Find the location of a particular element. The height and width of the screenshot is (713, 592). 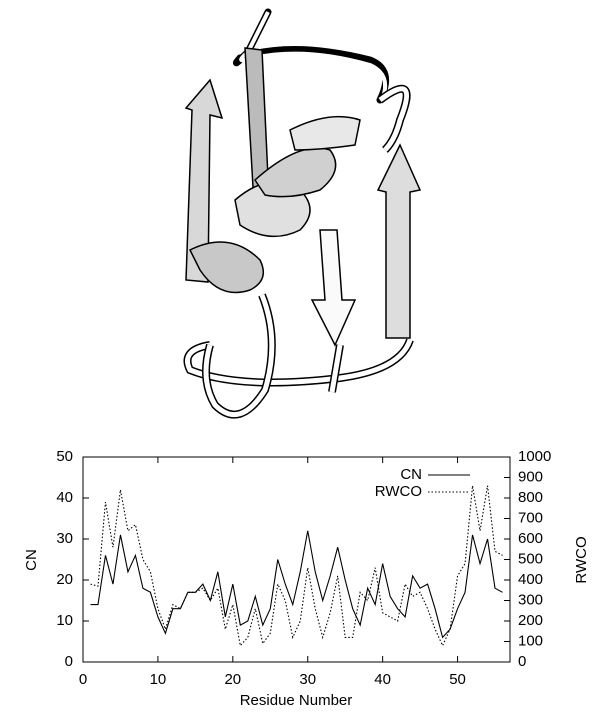

y2-tick-label: 300 is located at coordinates (530, 599).